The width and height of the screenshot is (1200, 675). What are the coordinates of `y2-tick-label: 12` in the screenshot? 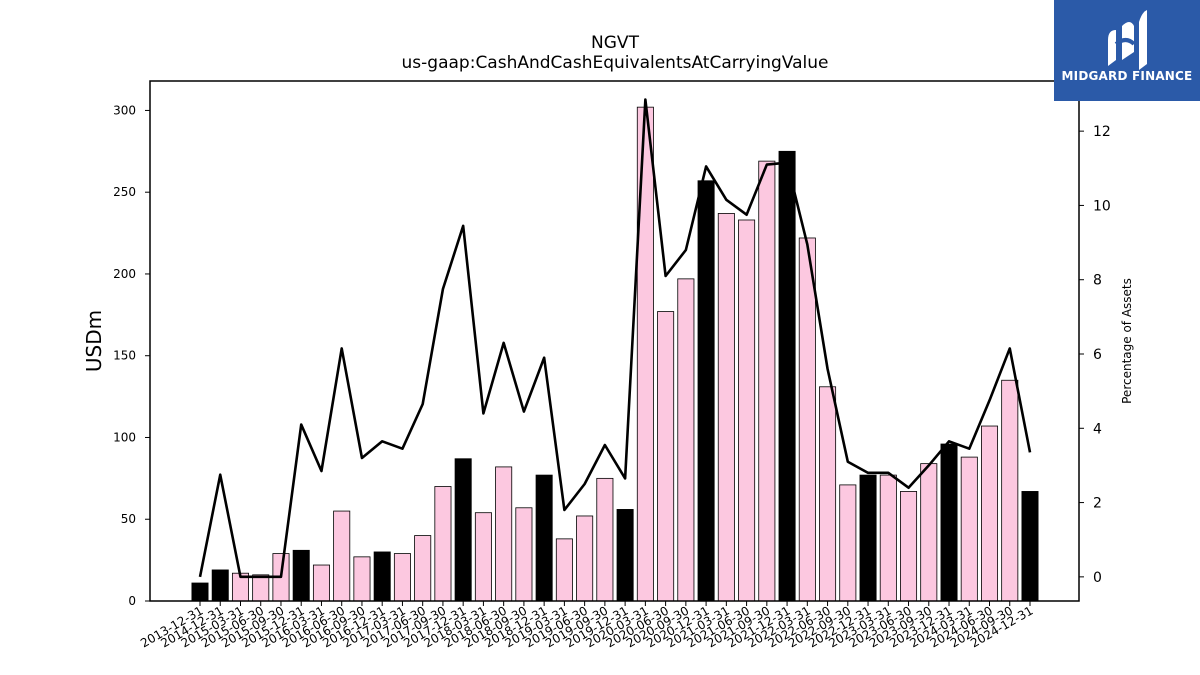 It's located at (1102, 132).